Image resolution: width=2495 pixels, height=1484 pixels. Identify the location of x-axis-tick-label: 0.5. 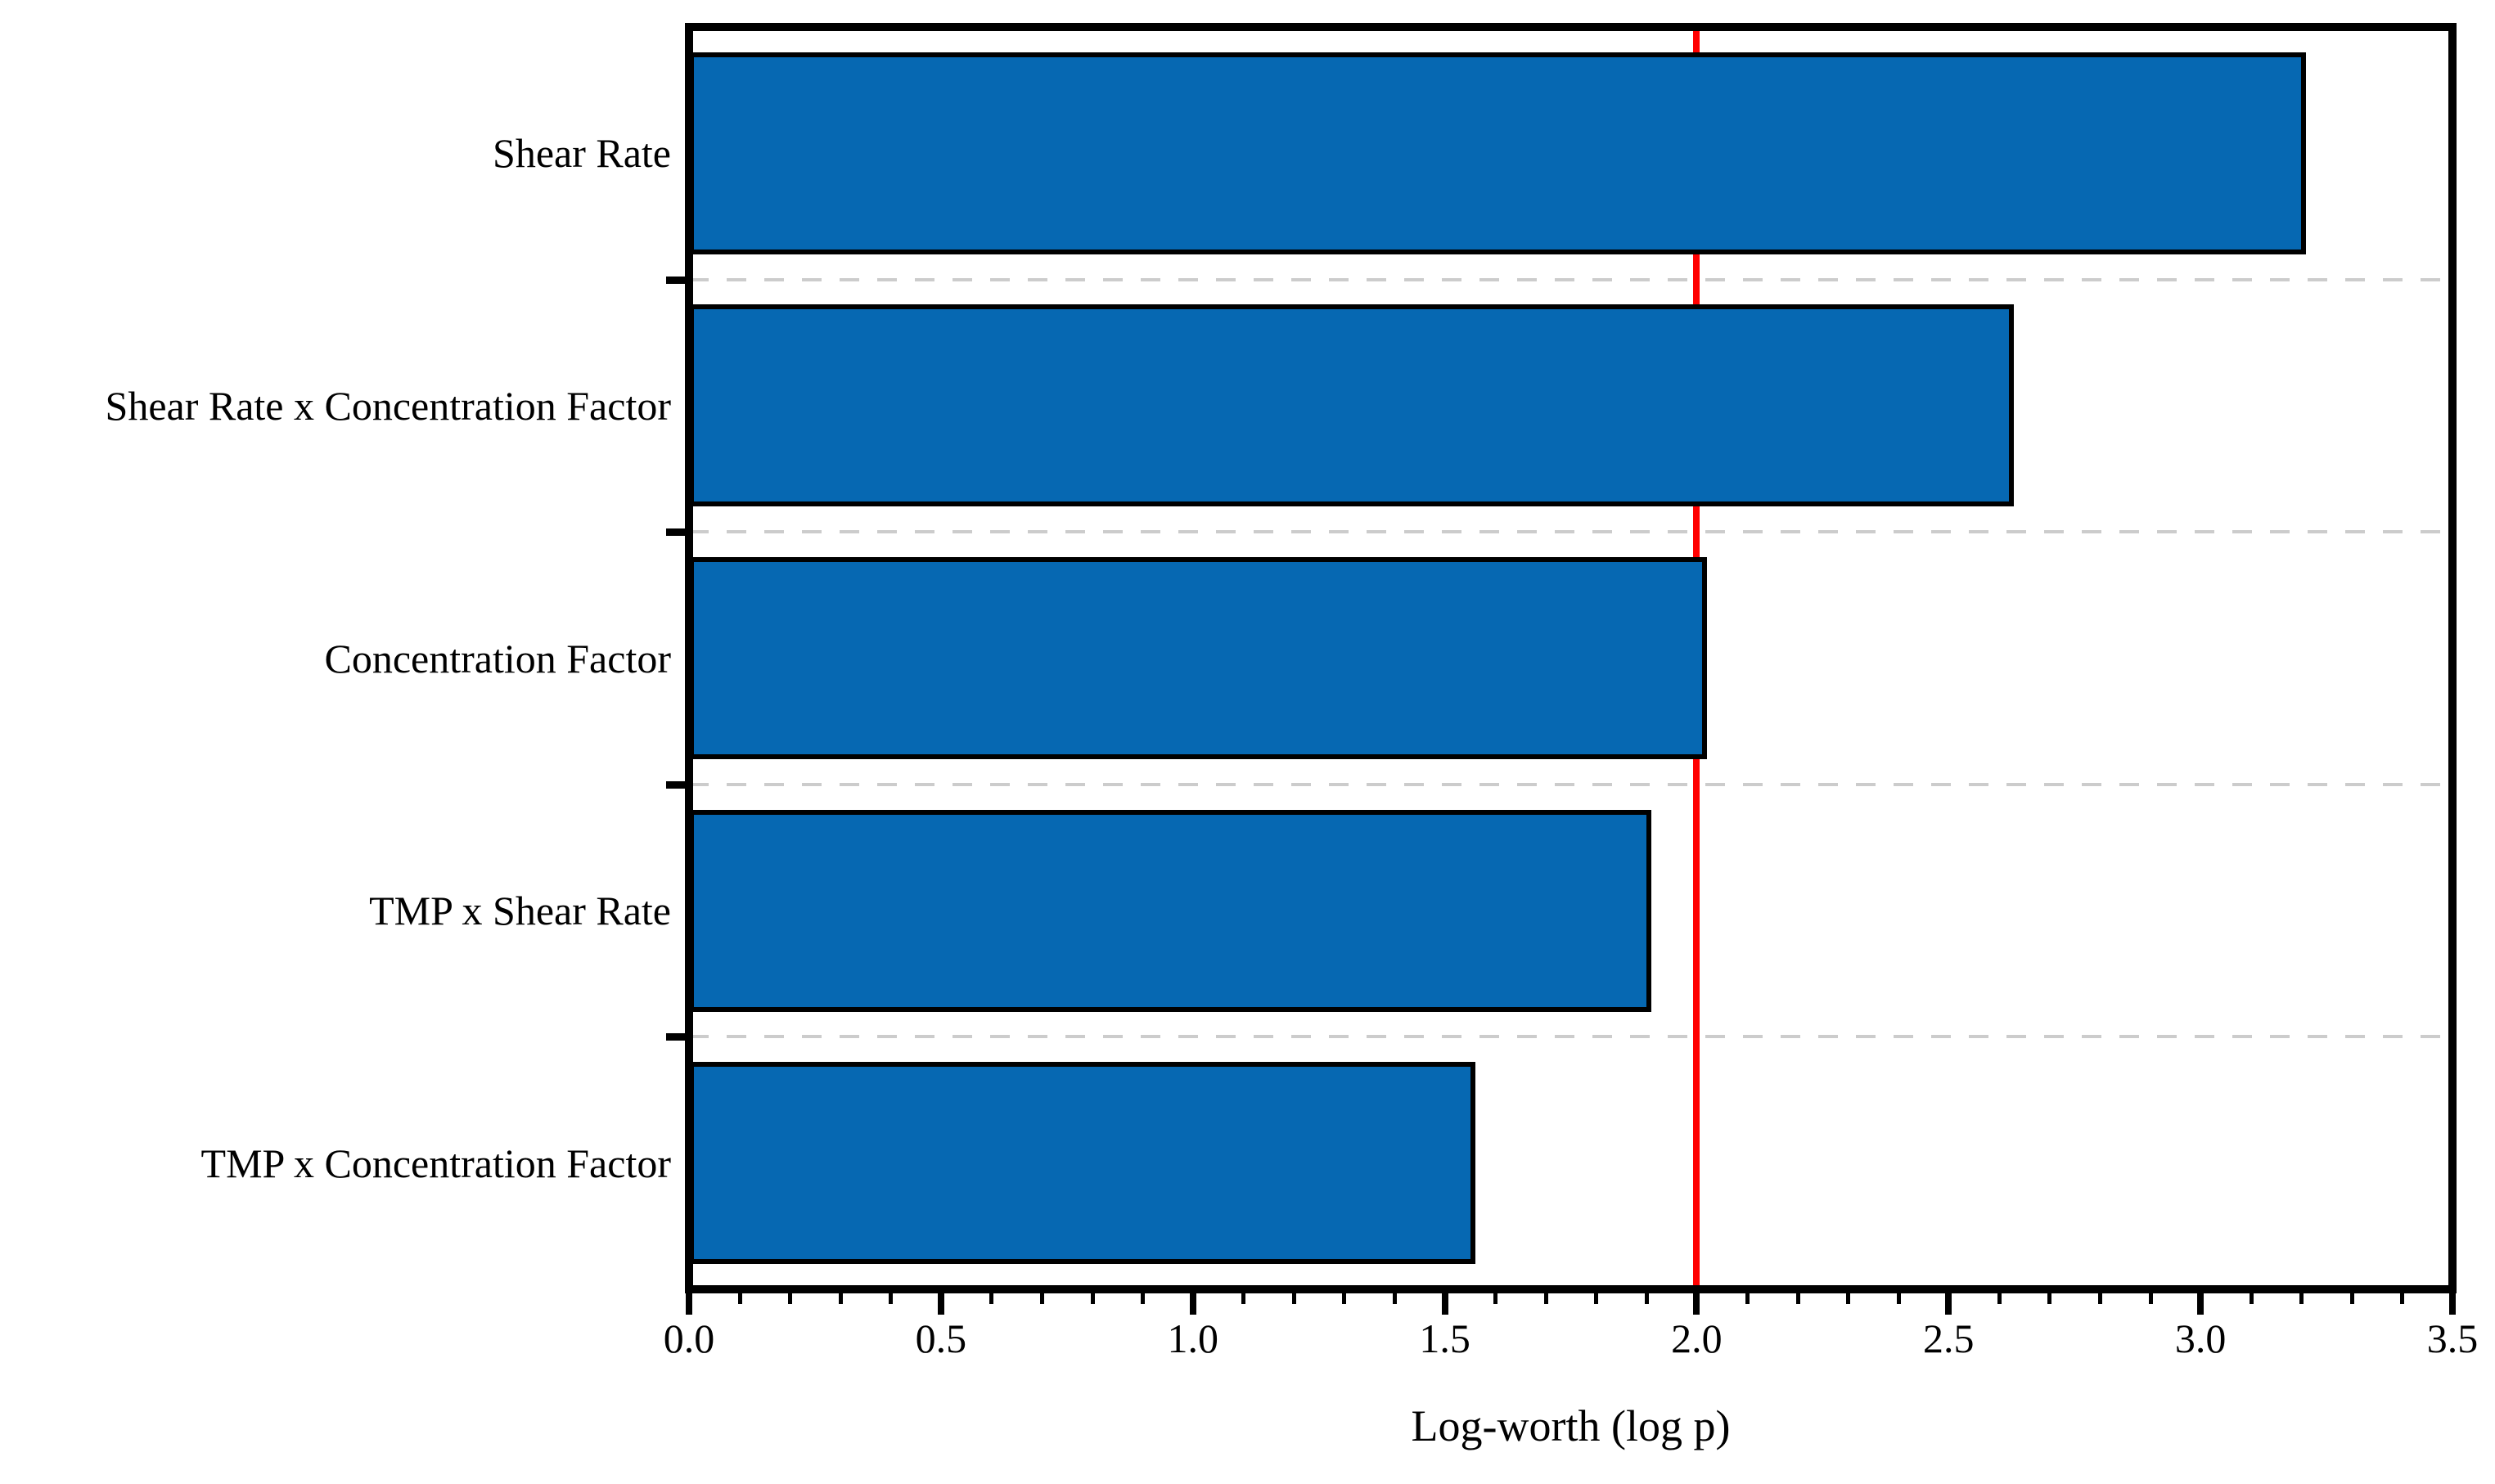
(941, 1338).